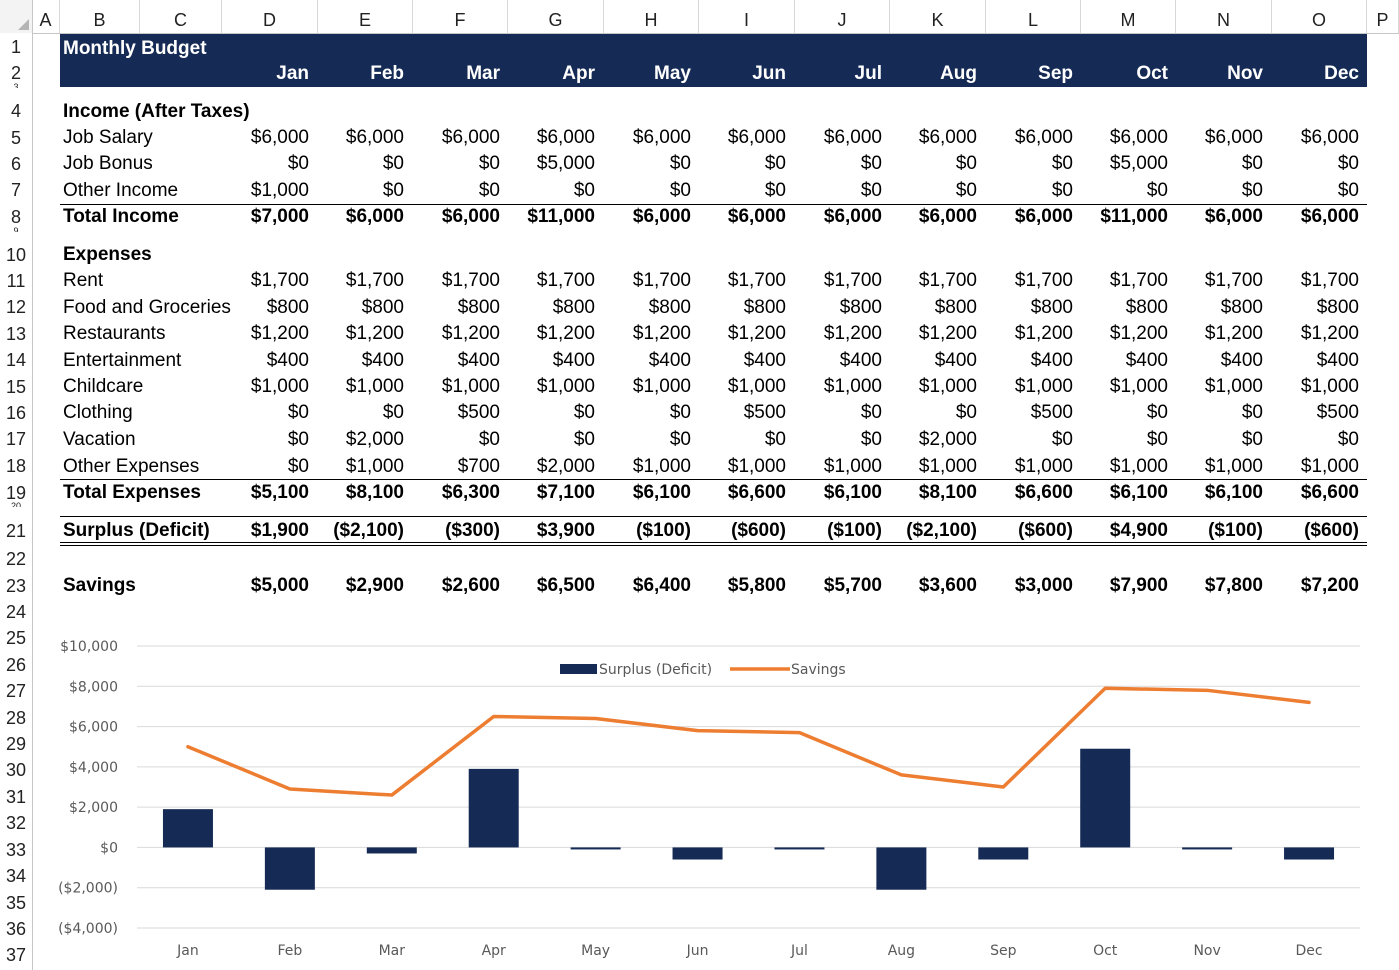 The height and width of the screenshot is (970, 1399). What do you see at coordinates (279, 585) in the screenshot?
I see `savings-row-cell: $5,000` at bounding box center [279, 585].